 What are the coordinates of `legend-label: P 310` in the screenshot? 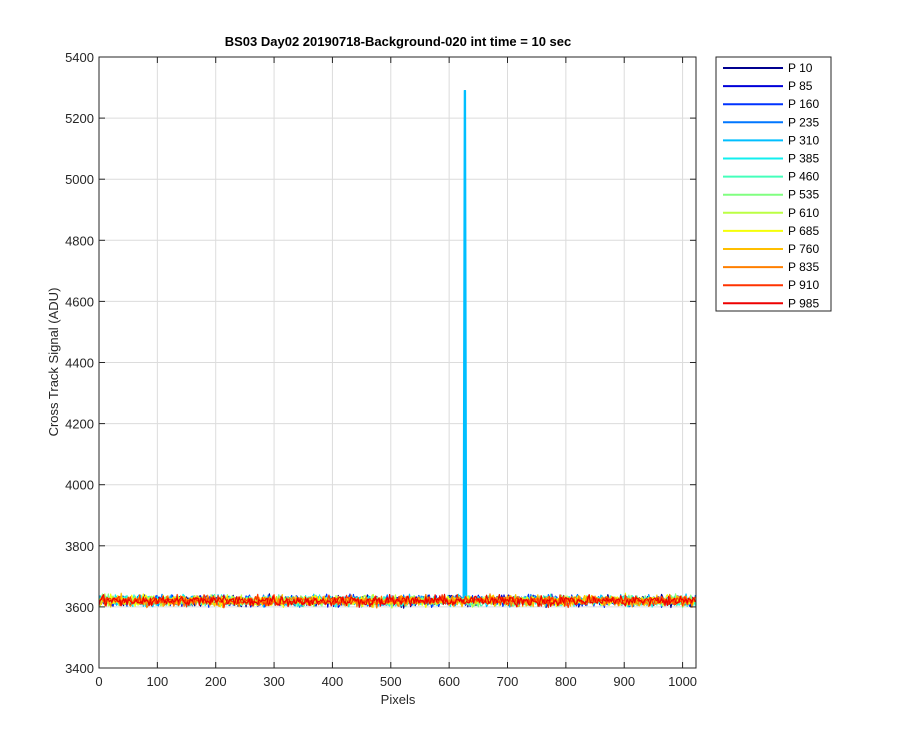 It's located at (803, 140).